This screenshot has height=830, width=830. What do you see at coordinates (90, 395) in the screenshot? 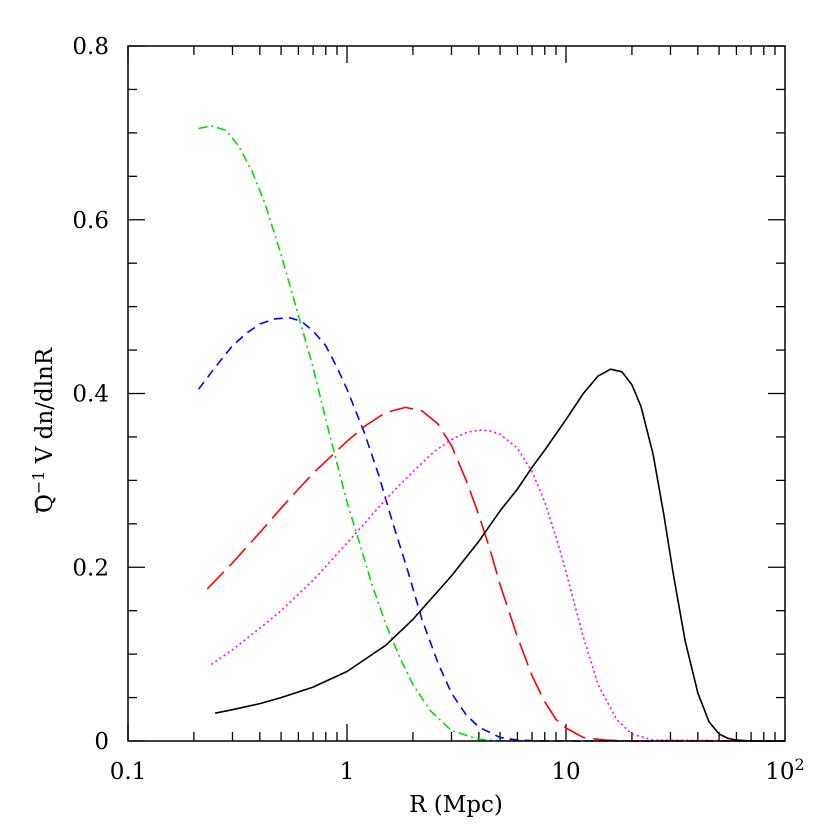
I see `y-tick-label: 0.4` at bounding box center [90, 395].